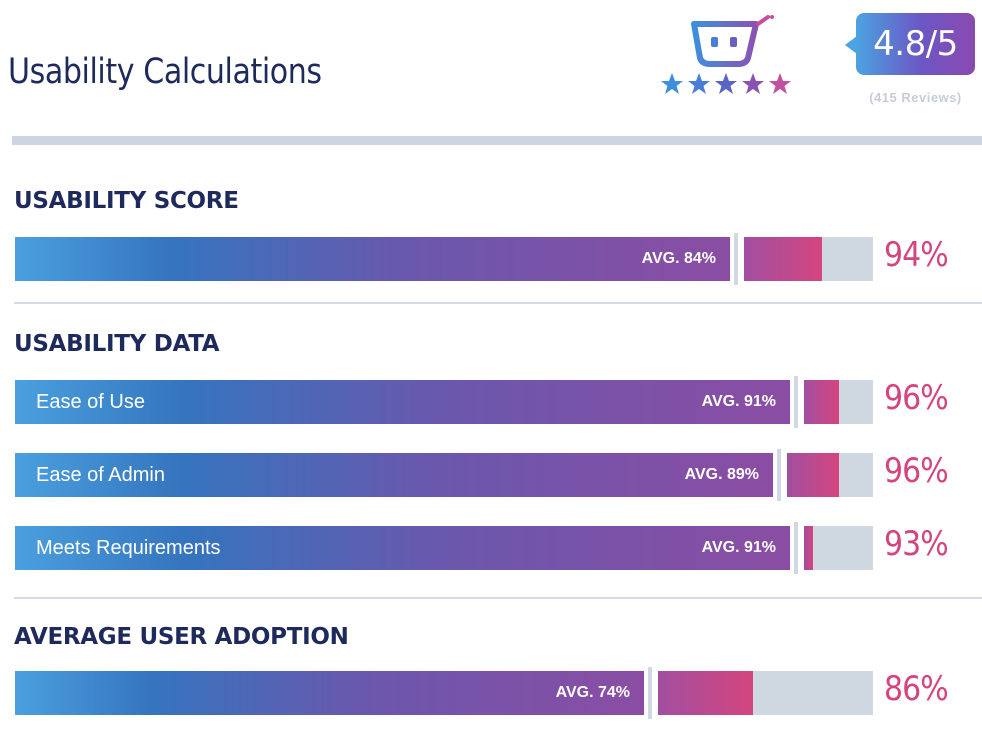  I want to click on score-value: 93%, so click(916, 544).